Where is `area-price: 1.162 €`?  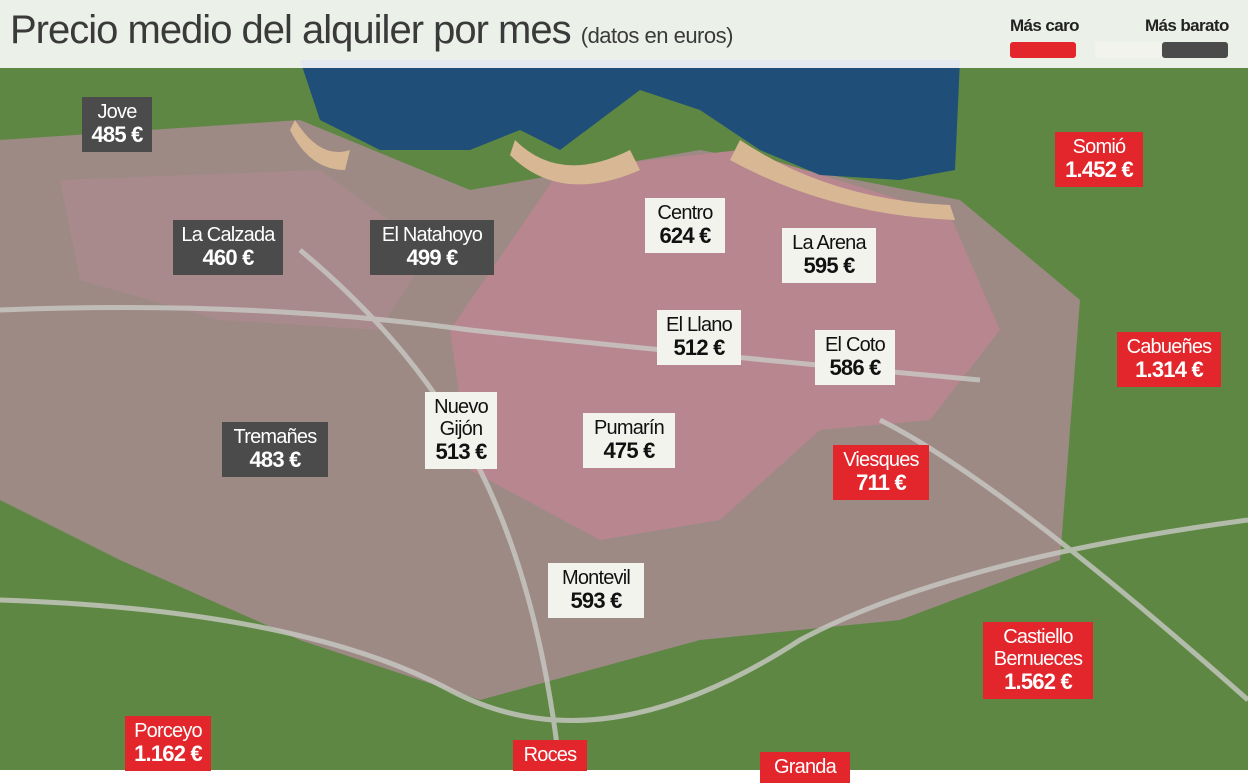 area-price: 1.162 € is located at coordinates (168, 753).